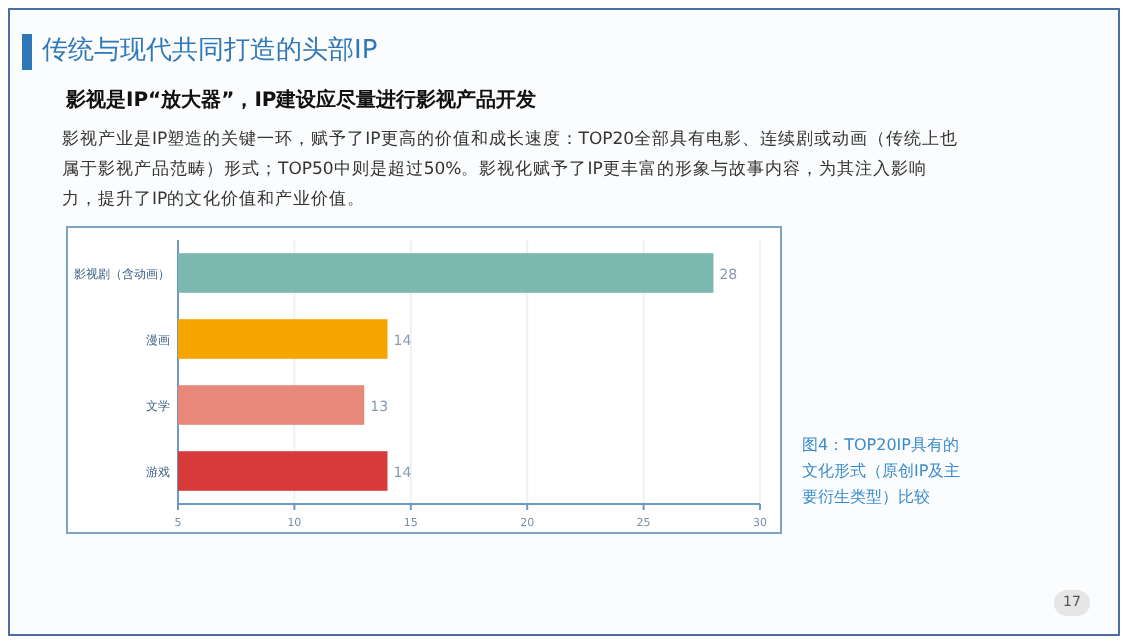 The width and height of the screenshot is (1128, 642). What do you see at coordinates (882, 472) in the screenshot?
I see `caption: 图4：TOP20IP具有的文化形式（原创IP及主要衍生类型）比较` at bounding box center [882, 472].